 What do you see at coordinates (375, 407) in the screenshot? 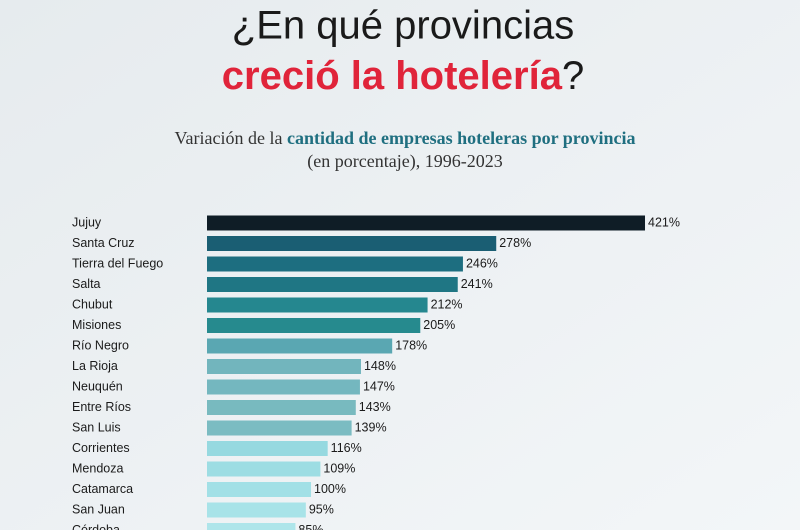
I see `value-label: 143%` at bounding box center [375, 407].